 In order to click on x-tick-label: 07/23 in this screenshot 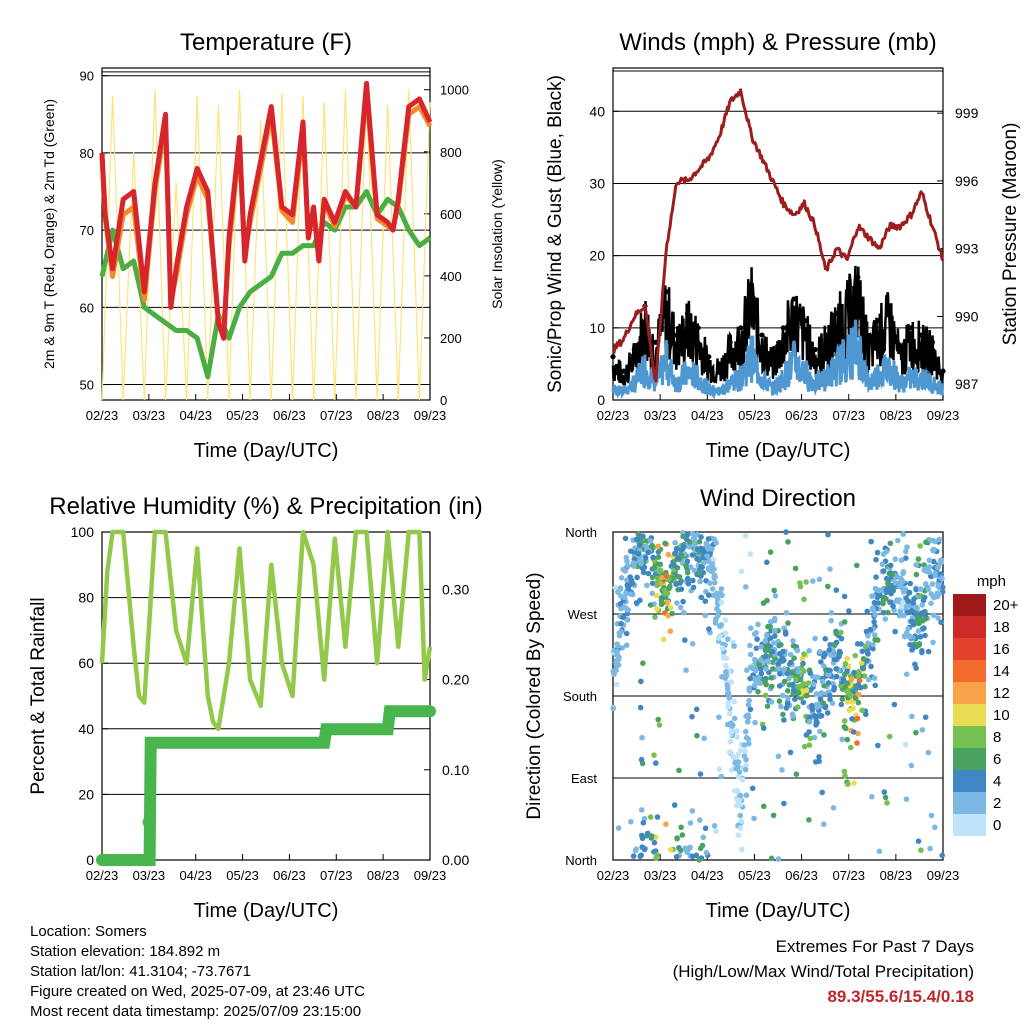, I will do `click(336, 875)`.